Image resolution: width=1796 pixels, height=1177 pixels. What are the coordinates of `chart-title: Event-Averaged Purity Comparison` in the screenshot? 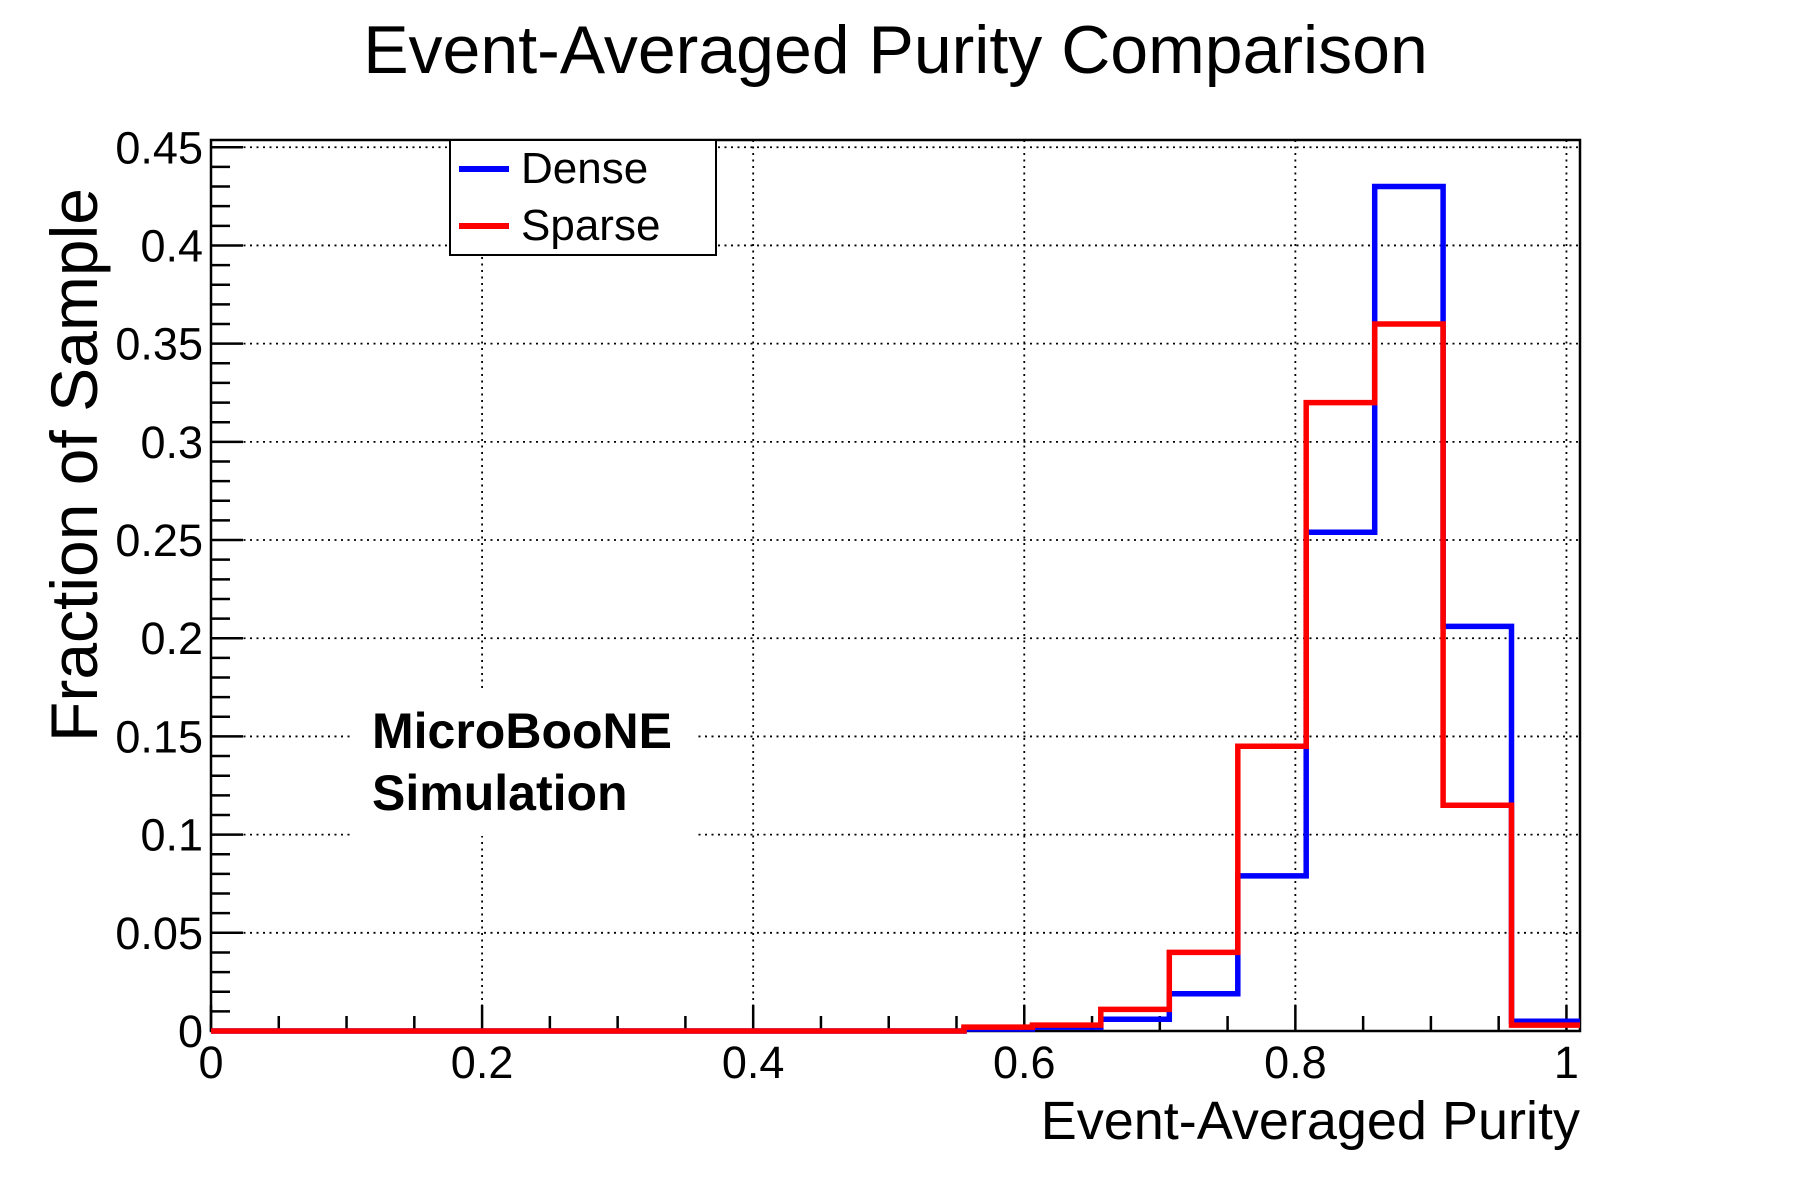 It's located at (895, 50).